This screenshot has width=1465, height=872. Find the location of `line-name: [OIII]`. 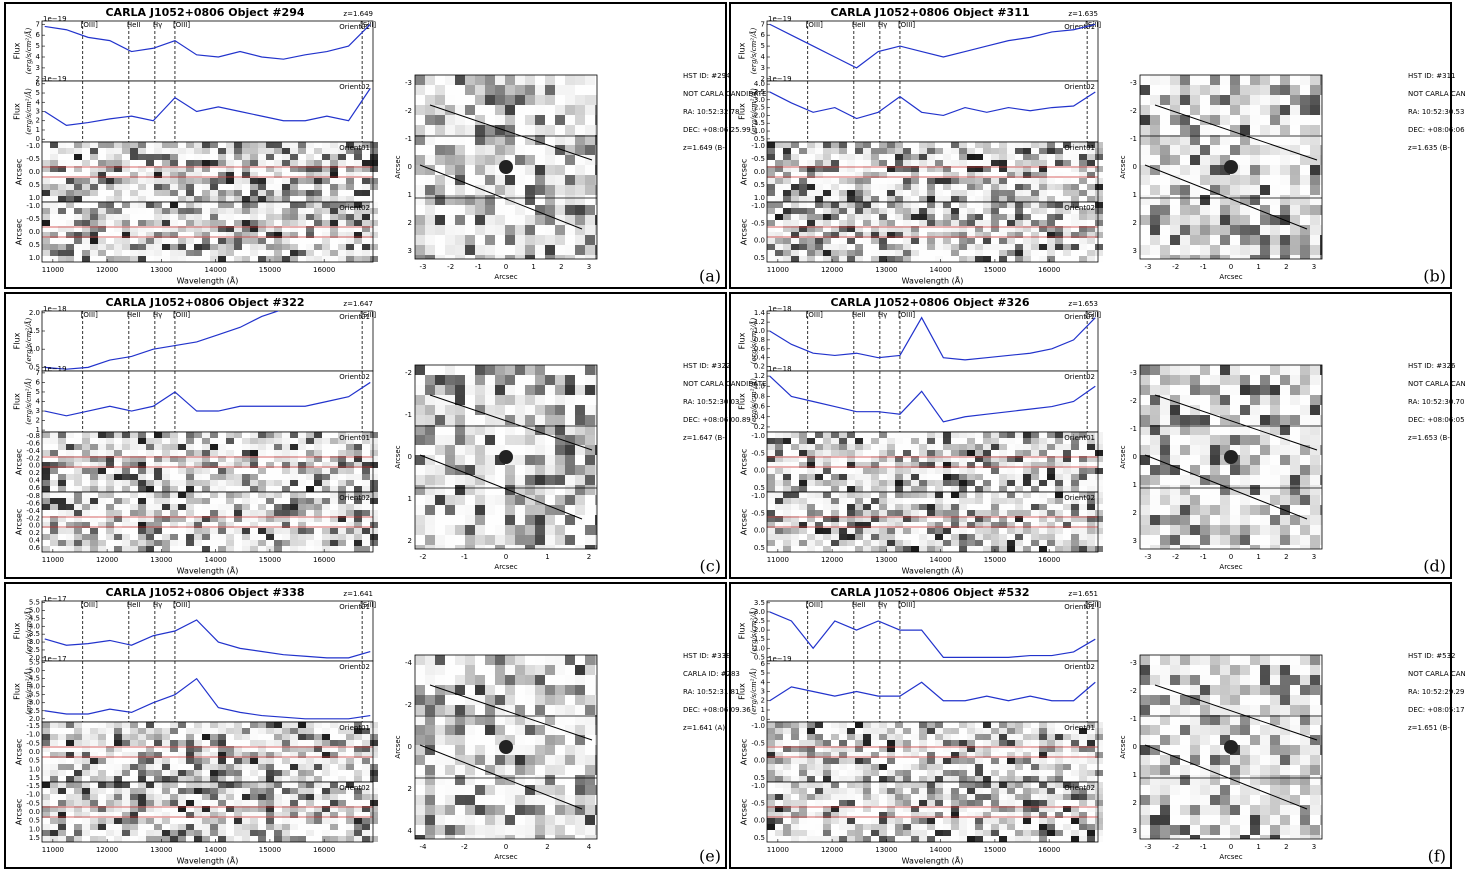

line-name: [OIII] is located at coordinates (814, 25).